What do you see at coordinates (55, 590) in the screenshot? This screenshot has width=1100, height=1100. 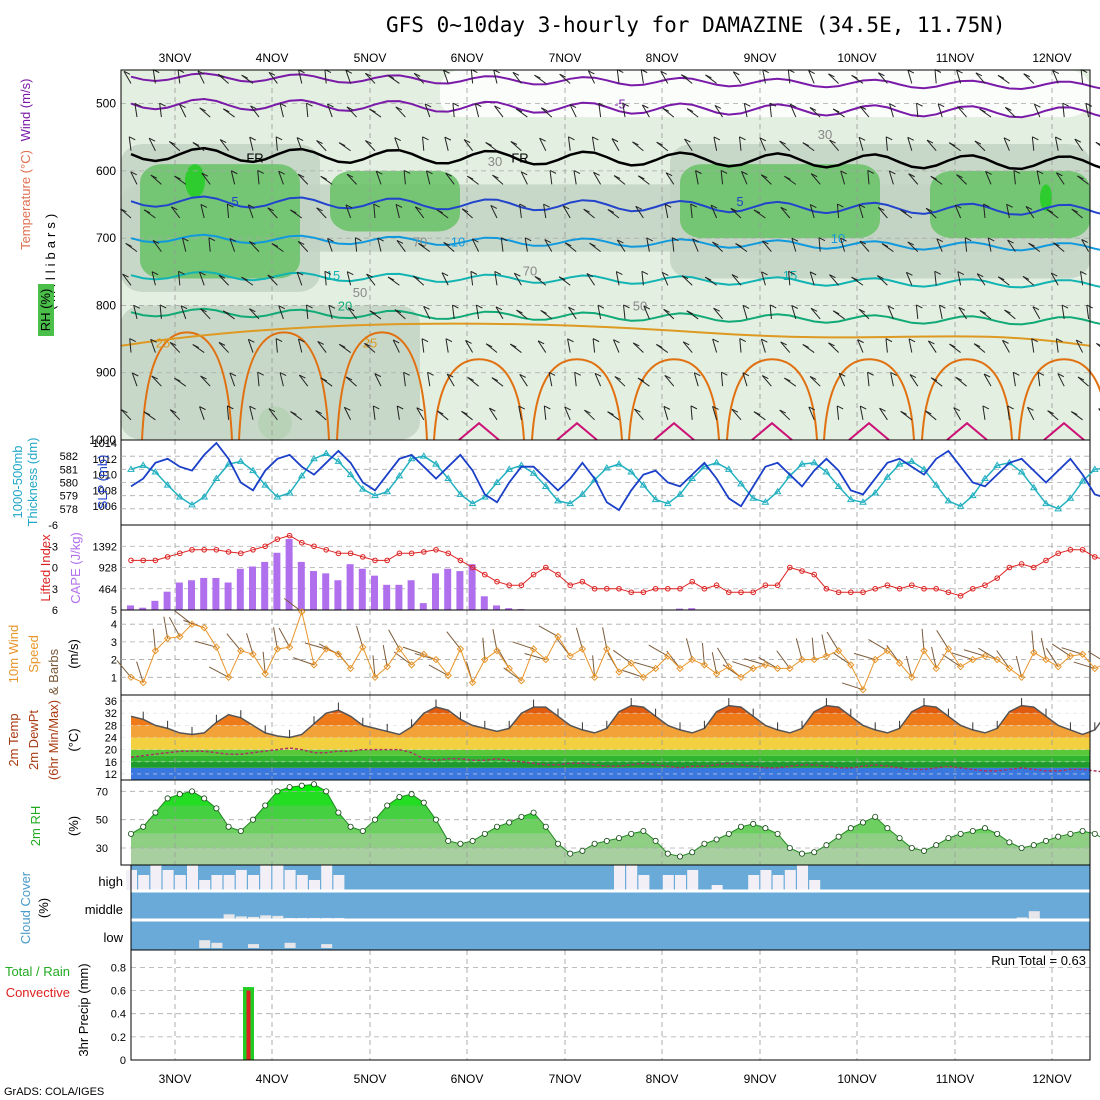 I see `li-tick: 3` at bounding box center [55, 590].